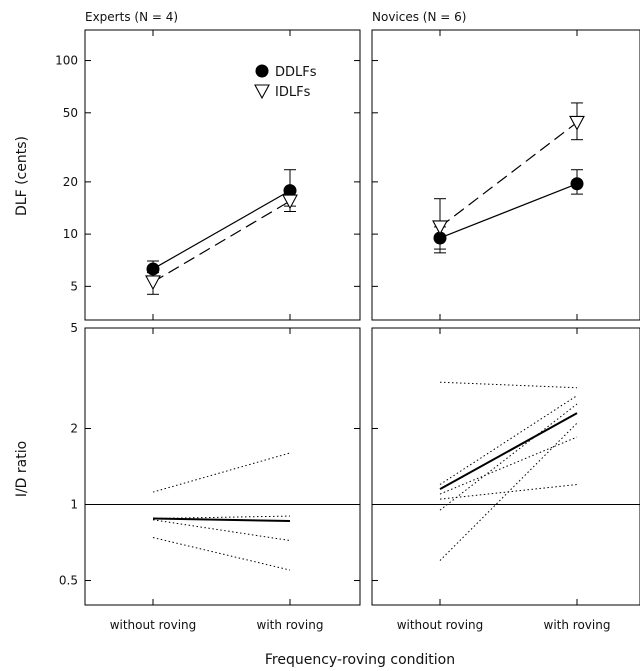  What do you see at coordinates (153, 625) in the screenshot?
I see `x-tick-label-left-1: without roving` at bounding box center [153, 625].